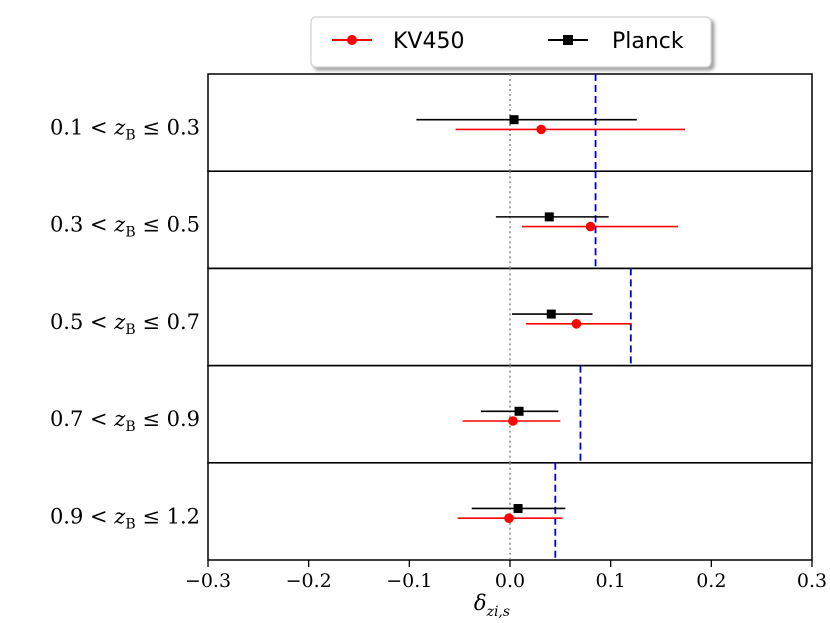 The height and width of the screenshot is (623, 830). What do you see at coordinates (409, 581) in the screenshot?
I see `x-tick-label-2: −0.1` at bounding box center [409, 581].